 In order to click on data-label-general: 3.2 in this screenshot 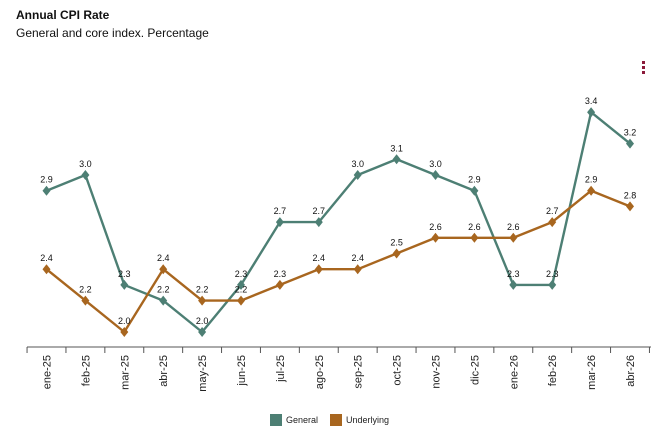, I will do `click(630, 133)`.